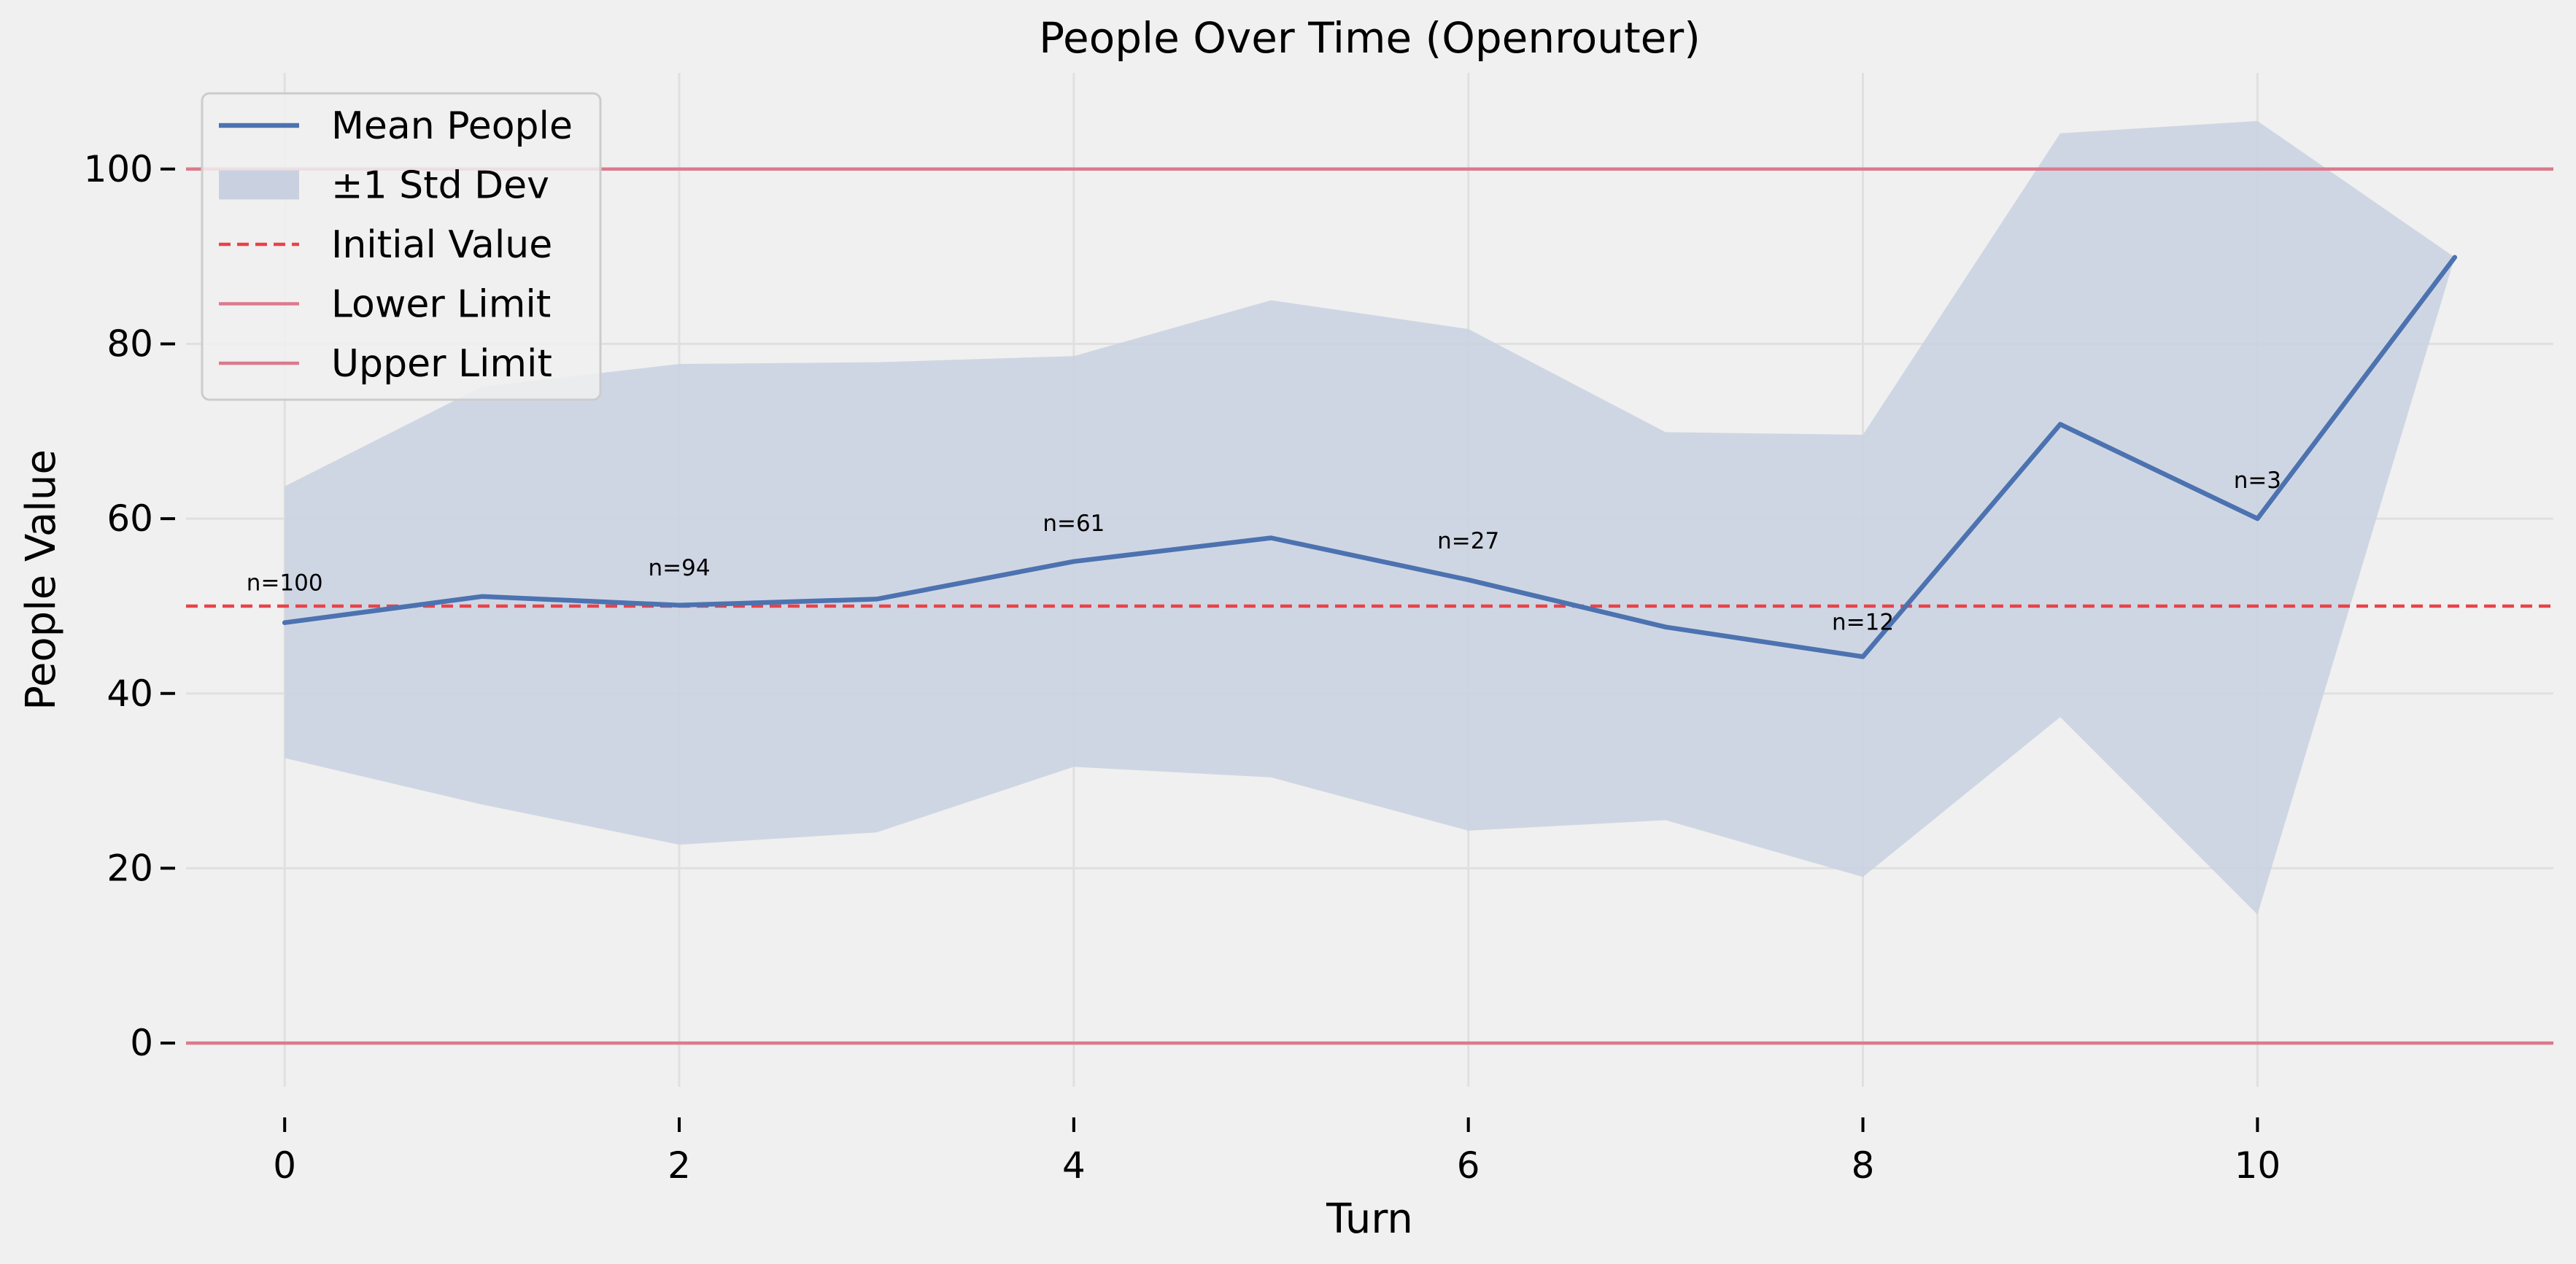  I want to click on legend-box, so click(401, 246).